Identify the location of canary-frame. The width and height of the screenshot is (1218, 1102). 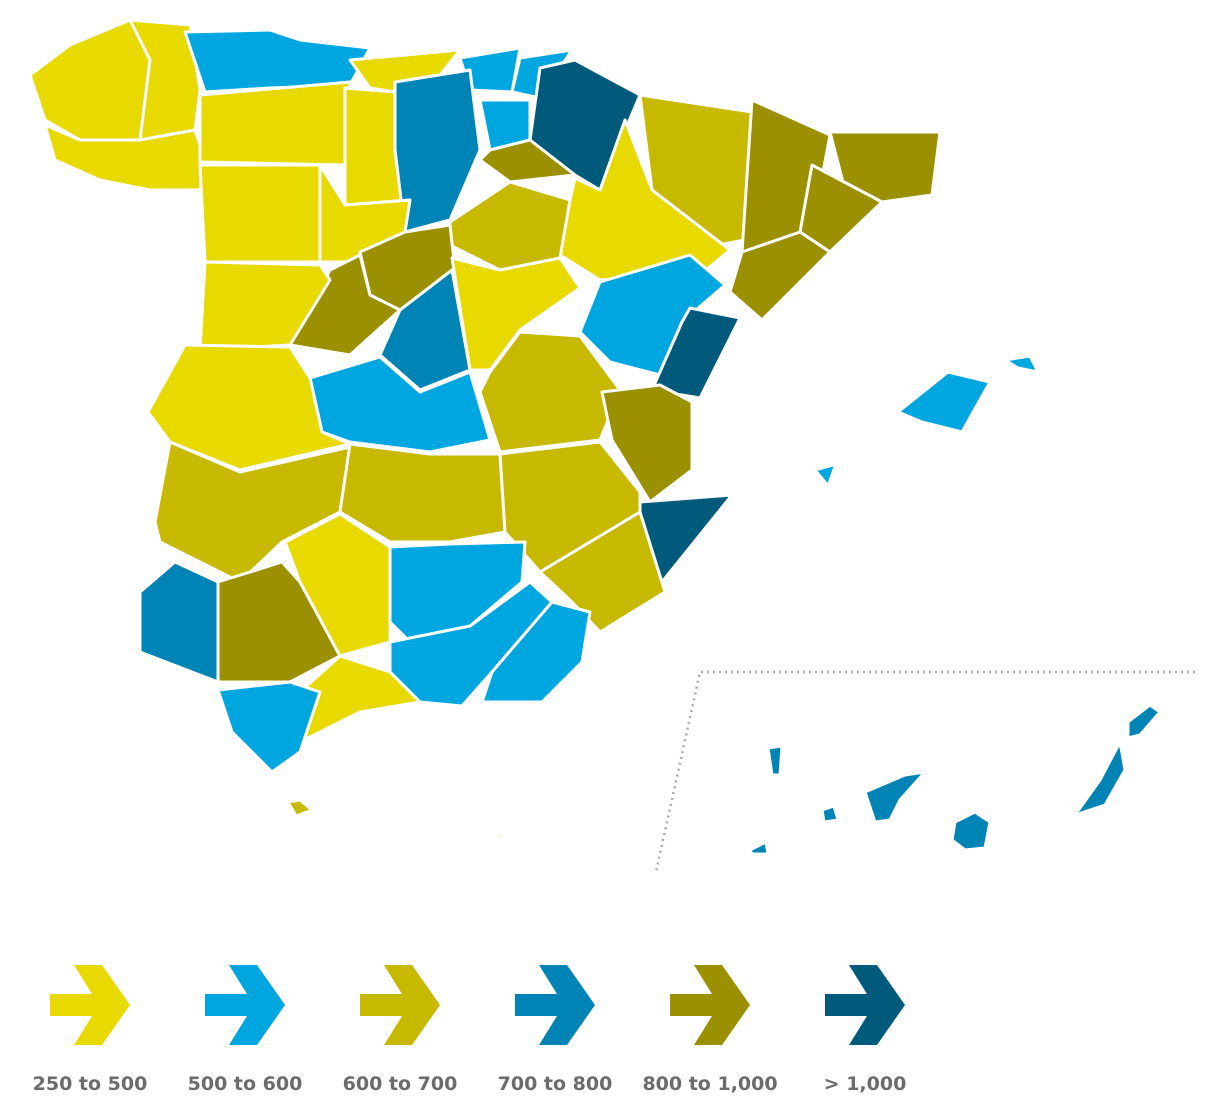
(924, 771).